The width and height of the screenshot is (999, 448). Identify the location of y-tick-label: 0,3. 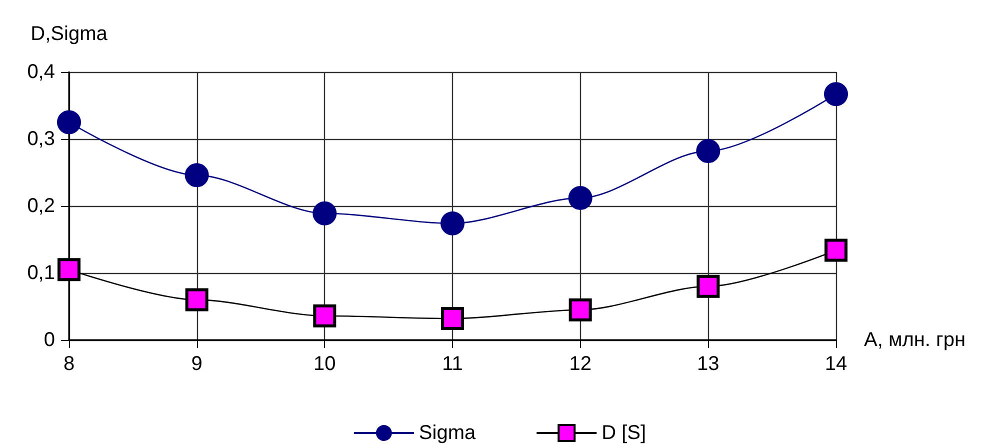
(41, 139).